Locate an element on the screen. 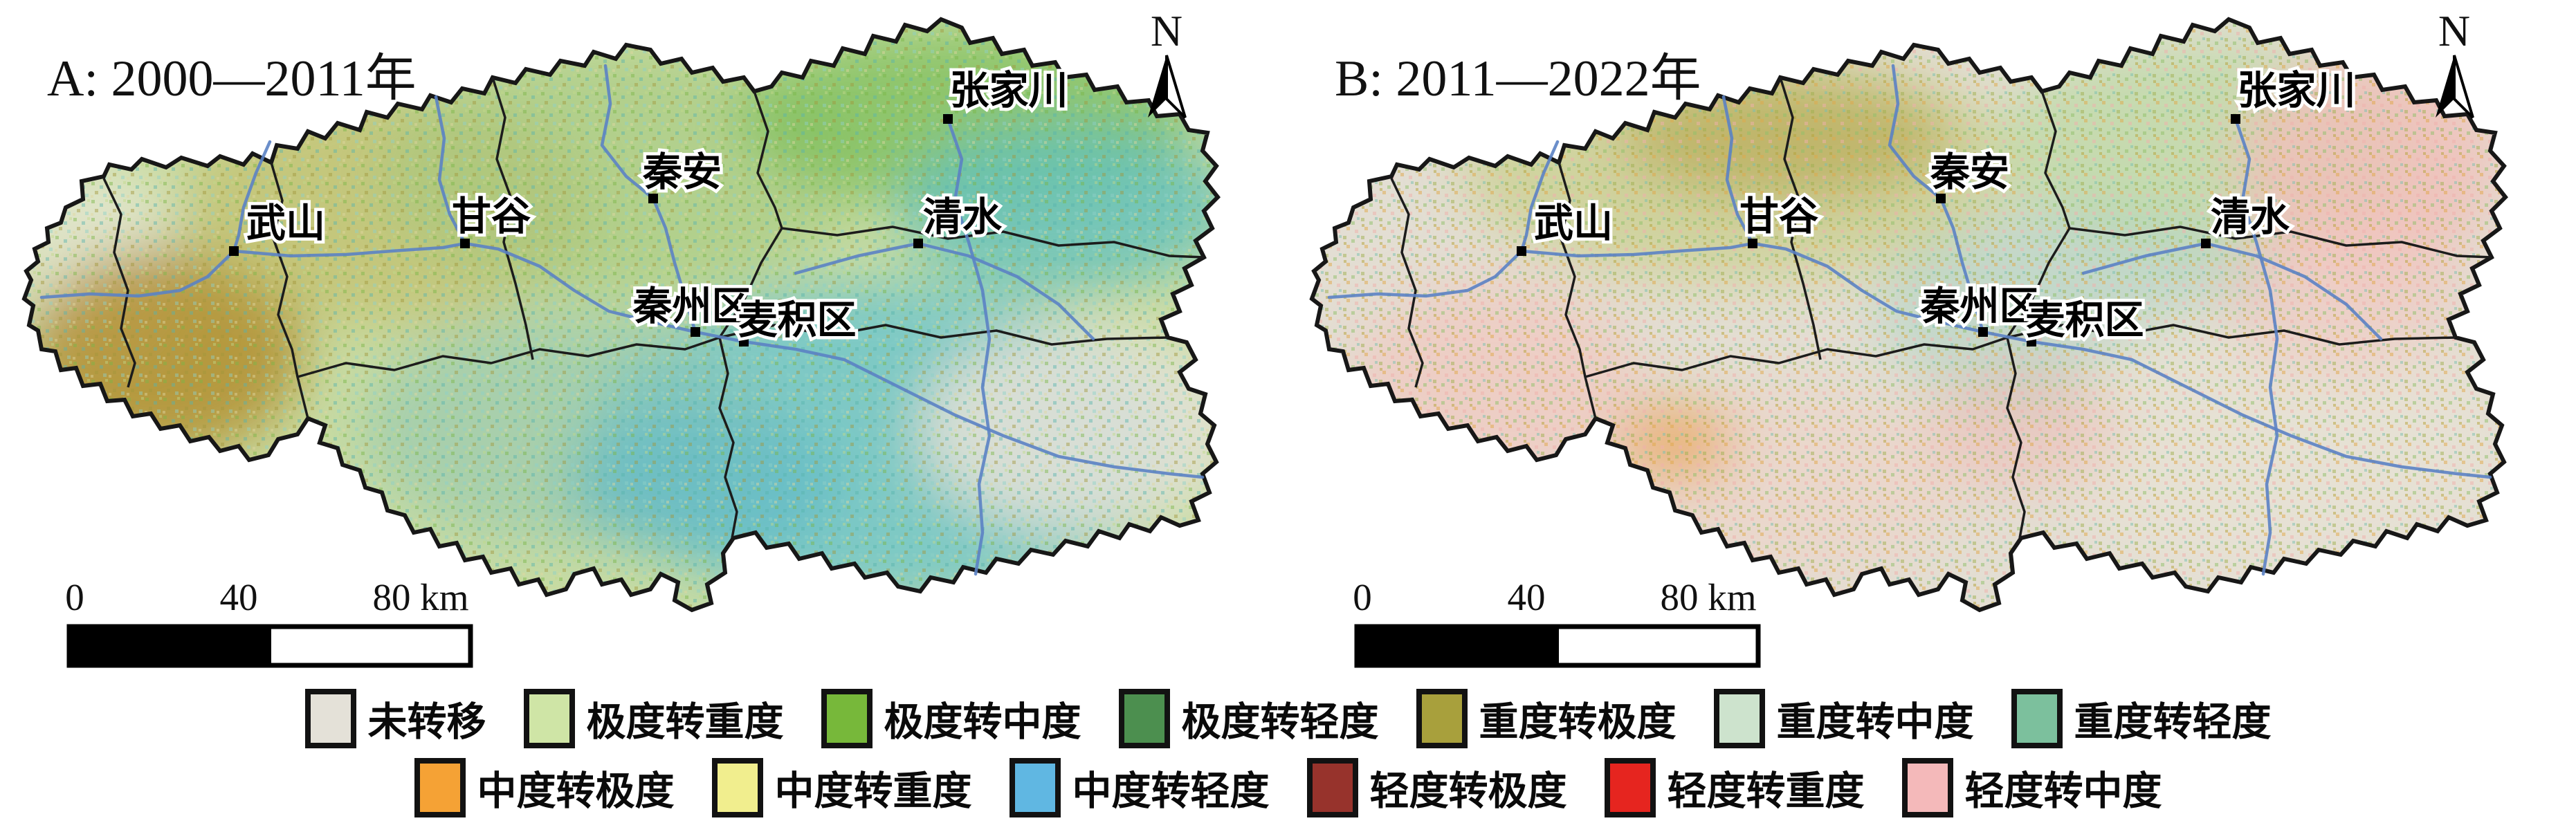 This screenshot has height=832, width=2576. legend-label: 重度转极度 is located at coordinates (1578, 722).